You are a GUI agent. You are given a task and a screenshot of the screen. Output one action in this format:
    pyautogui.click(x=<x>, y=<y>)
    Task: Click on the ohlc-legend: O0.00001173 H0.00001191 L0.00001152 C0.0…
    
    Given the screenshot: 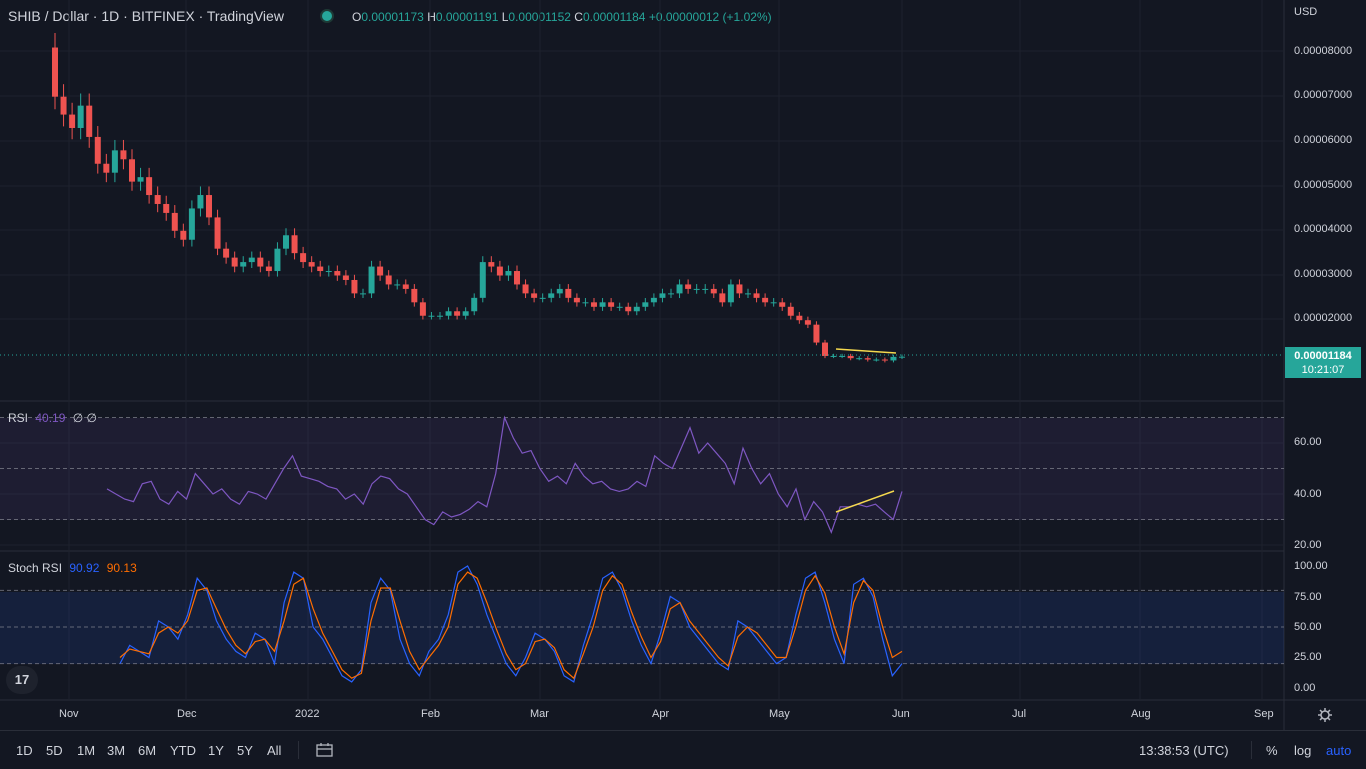 What is the action you would take?
    pyautogui.click(x=562, y=17)
    